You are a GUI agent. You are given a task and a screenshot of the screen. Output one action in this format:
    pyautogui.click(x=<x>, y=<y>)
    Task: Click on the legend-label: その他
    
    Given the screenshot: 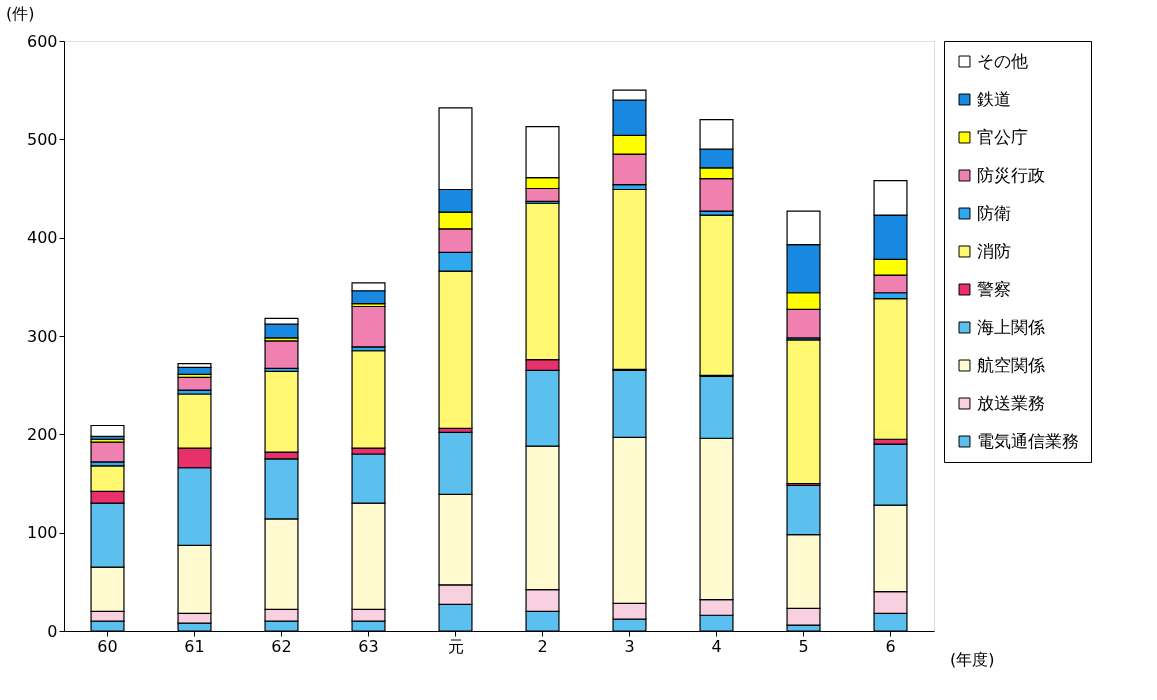 What is the action you would take?
    pyautogui.click(x=1002, y=60)
    